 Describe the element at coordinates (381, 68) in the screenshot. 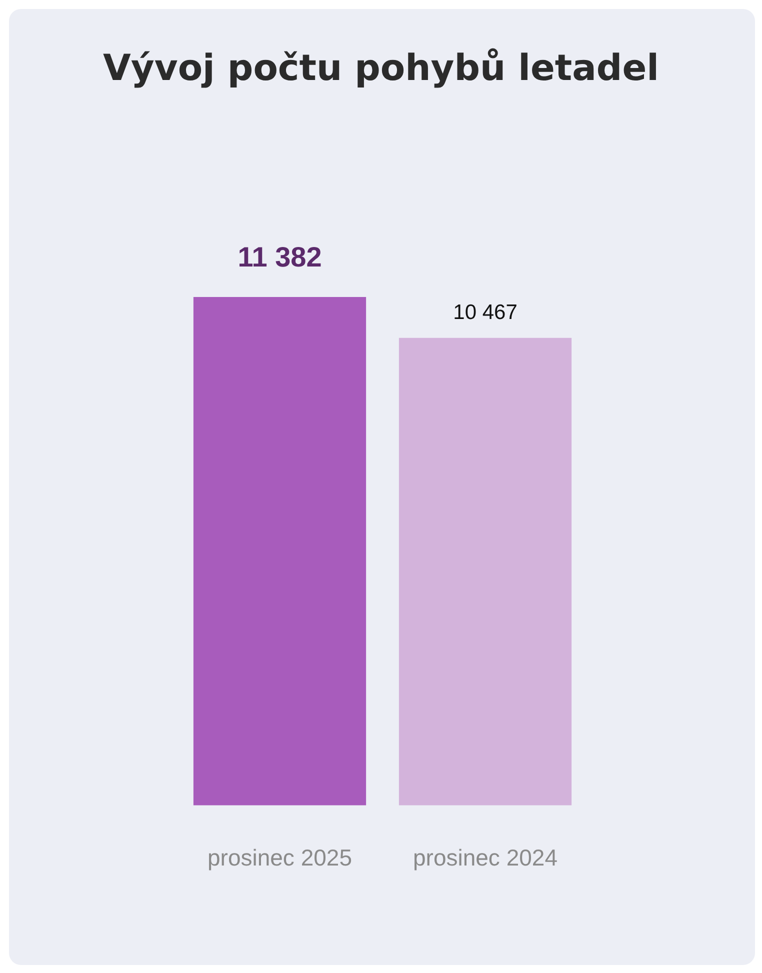

I see `chart-title: Vývoj počtu pohybů letadel` at that location.